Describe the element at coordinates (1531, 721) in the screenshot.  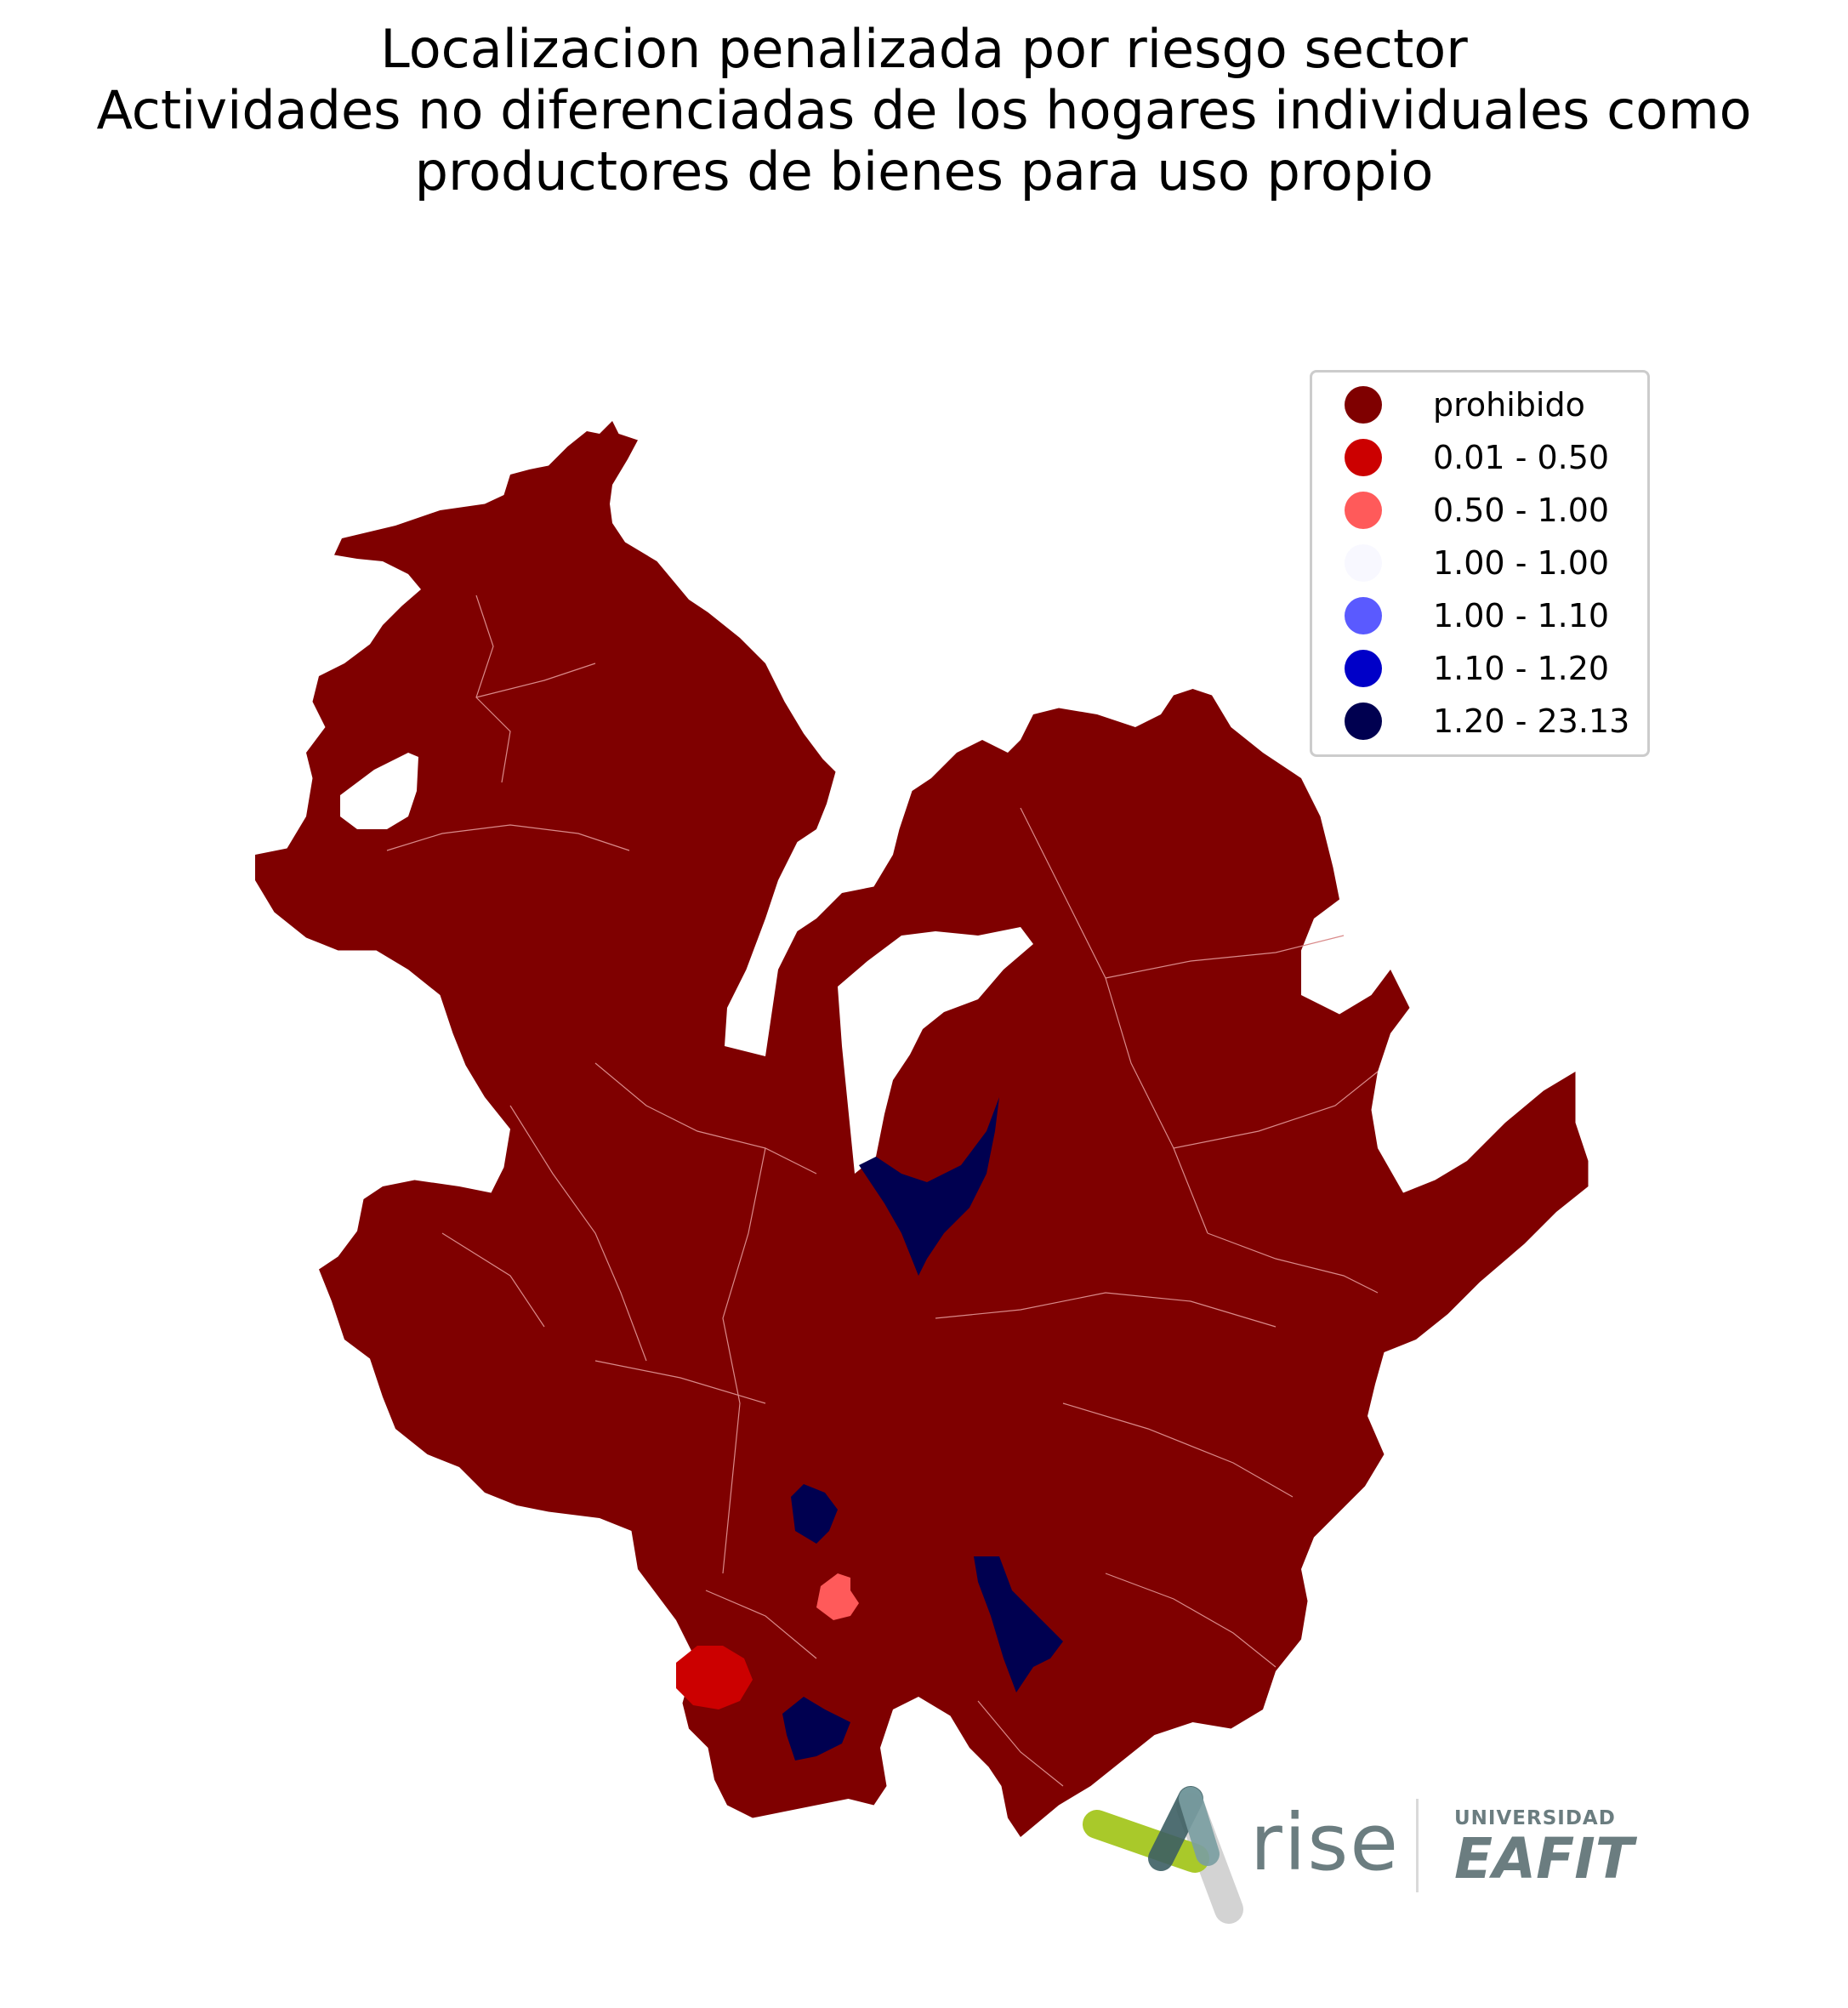
I see `legend-label: 1.20 - 23.13` at that location.